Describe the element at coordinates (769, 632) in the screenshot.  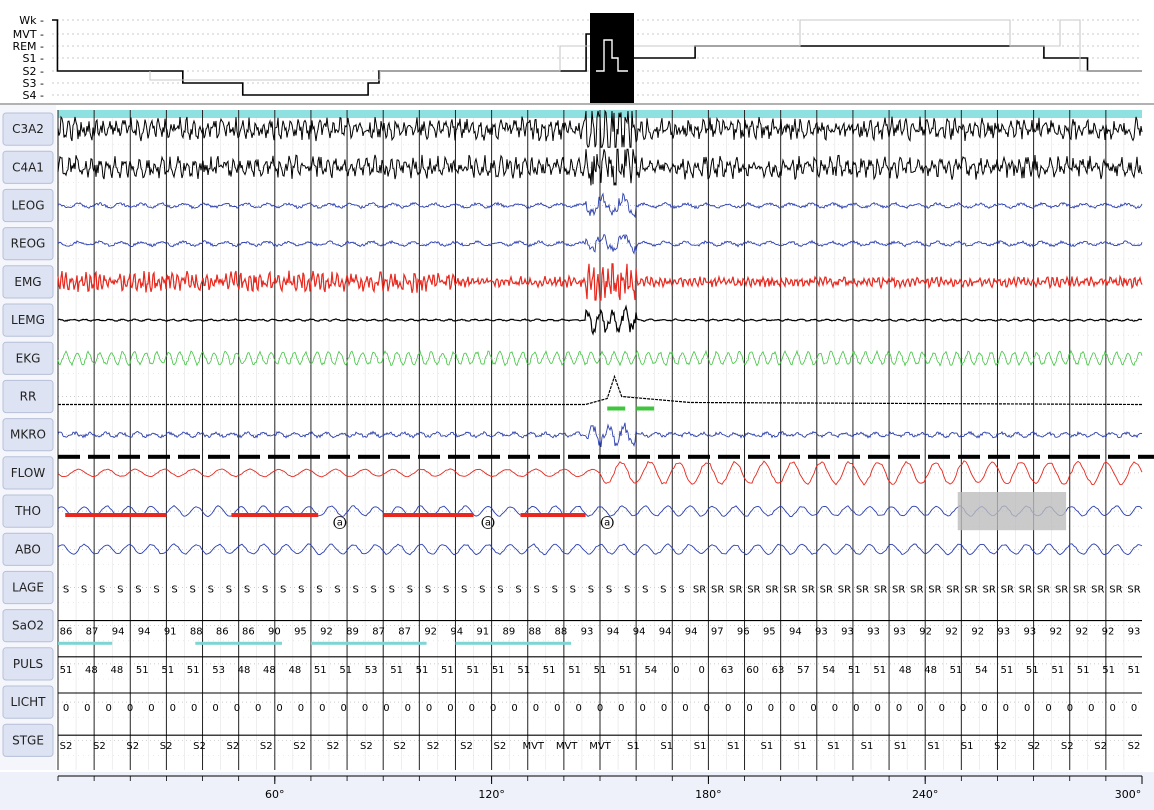
I see `value-label: 95` at that location.